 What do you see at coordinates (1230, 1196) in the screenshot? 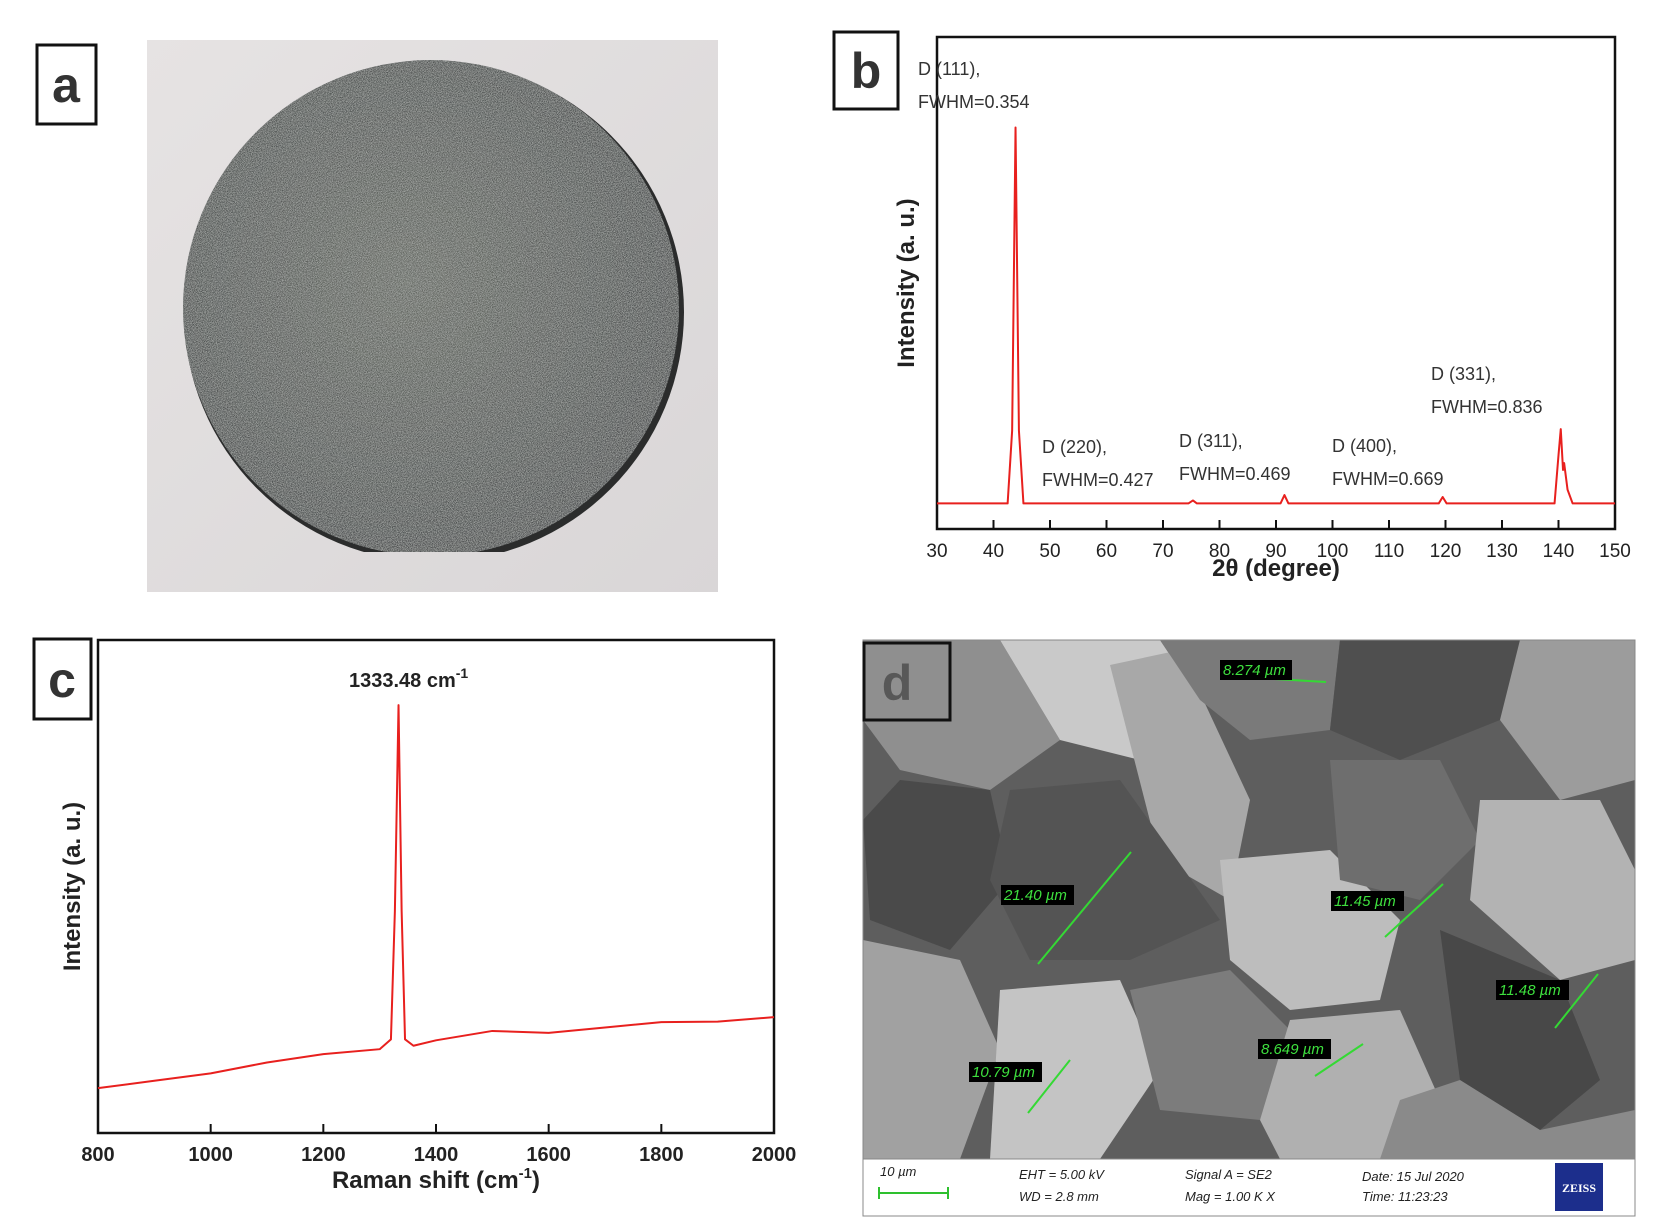
I see `info-mag: Mag = 1.00 K X` at bounding box center [1230, 1196].